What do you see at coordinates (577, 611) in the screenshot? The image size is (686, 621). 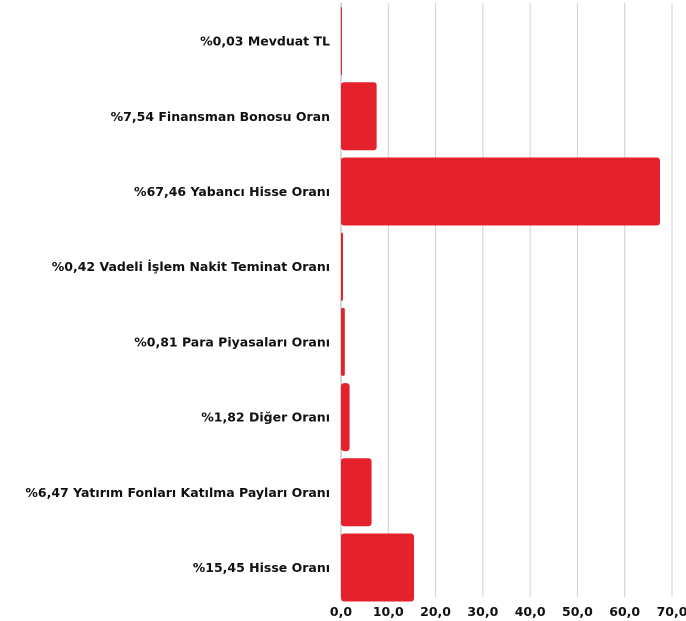 I see `x-tick-label-5: 50,0` at bounding box center [577, 611].